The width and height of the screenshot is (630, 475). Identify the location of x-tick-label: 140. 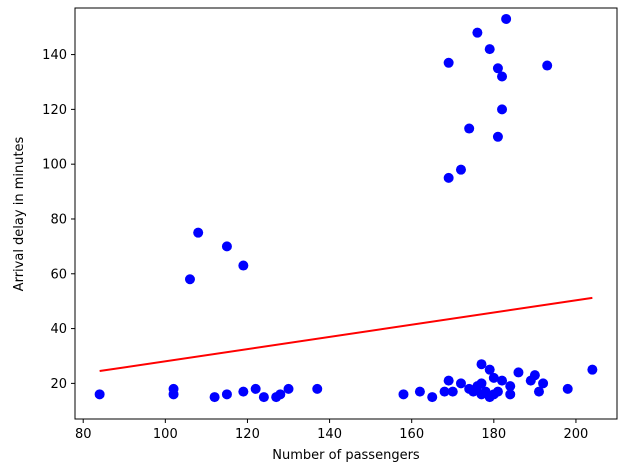
(329, 434).